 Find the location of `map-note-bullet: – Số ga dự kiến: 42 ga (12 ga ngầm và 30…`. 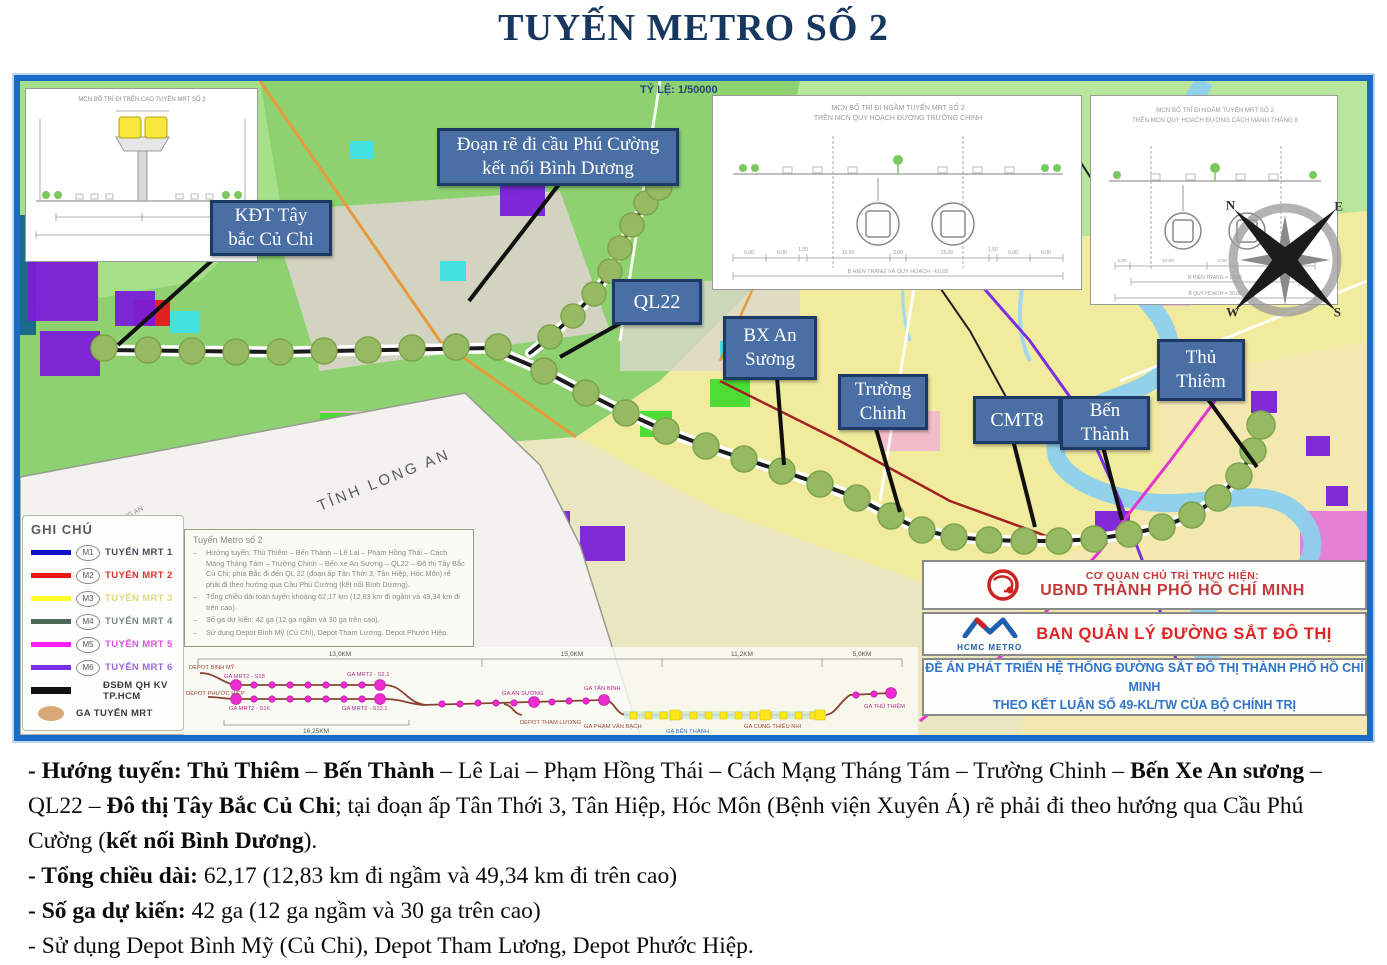

map-note-bullet: – Số ga dự kiến: 42 ga (12 ga ngầm và 30… is located at coordinates (286, 620).